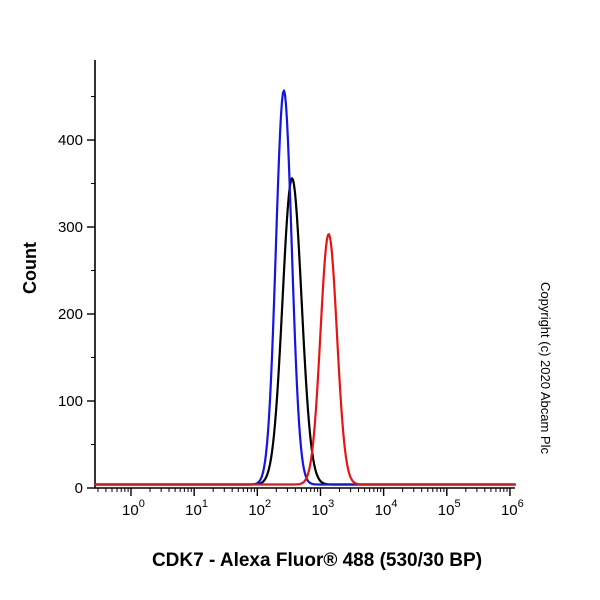 The height and width of the screenshot is (600, 600). I want to click on y-tick-label: 0, so click(79, 488).